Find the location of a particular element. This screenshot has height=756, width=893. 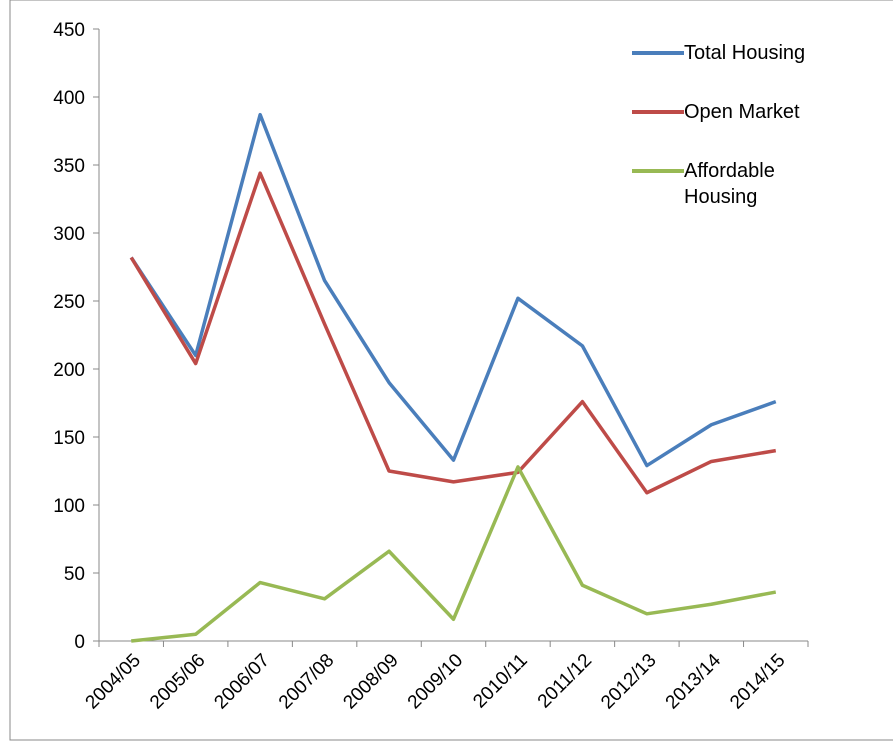

legend-label: Total Housing is located at coordinates (745, 53).